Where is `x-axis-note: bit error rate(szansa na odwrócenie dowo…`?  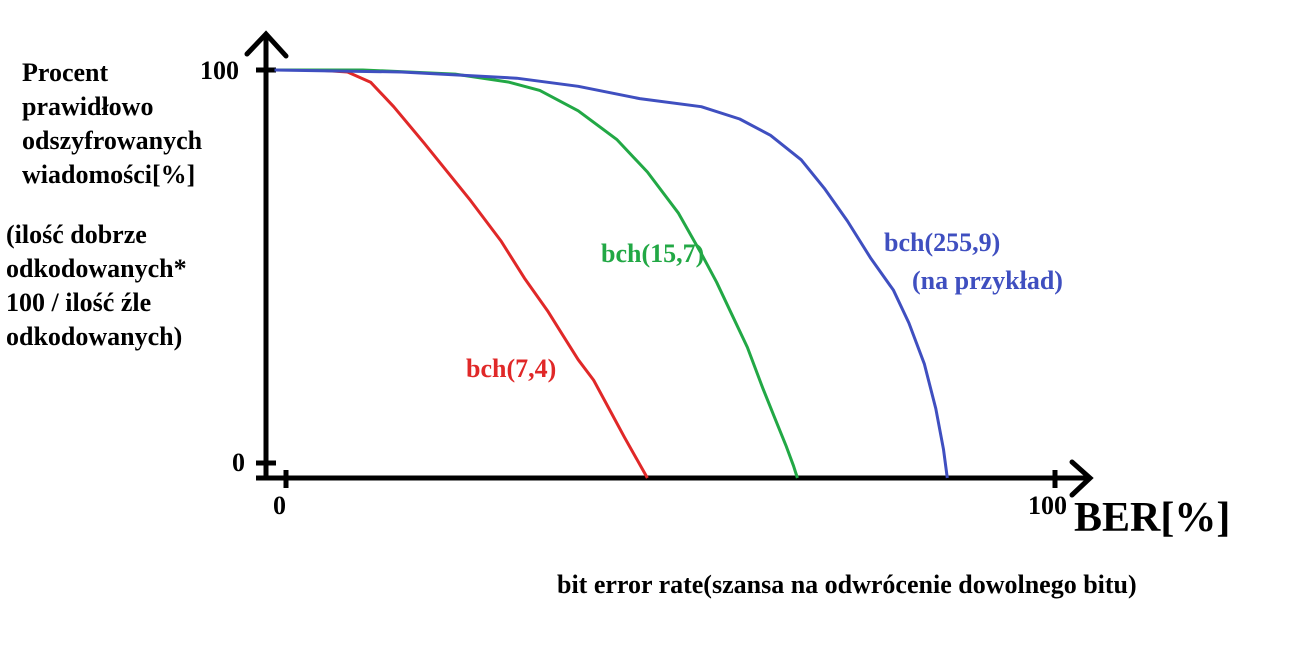
x-axis-note: bit error rate(szansa na odwrócenie dowo… is located at coordinates (847, 584).